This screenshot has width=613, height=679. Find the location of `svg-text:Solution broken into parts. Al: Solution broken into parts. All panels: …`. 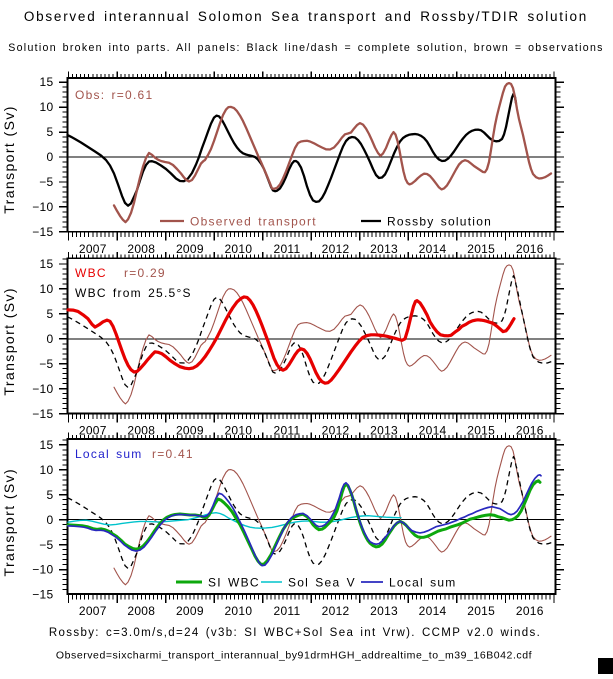

svg-text:Solution broken into parts. Al: Solution broken into parts. All panels: … is located at coordinates (306, 48).